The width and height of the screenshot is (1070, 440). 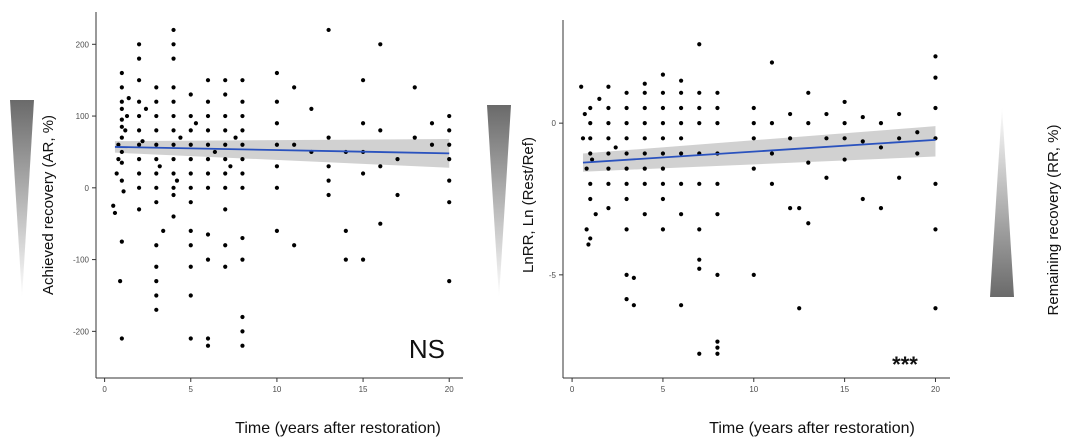 What do you see at coordinates (499, 201) in the screenshot?
I see `gradient-wedge-middle` at bounding box center [499, 201].